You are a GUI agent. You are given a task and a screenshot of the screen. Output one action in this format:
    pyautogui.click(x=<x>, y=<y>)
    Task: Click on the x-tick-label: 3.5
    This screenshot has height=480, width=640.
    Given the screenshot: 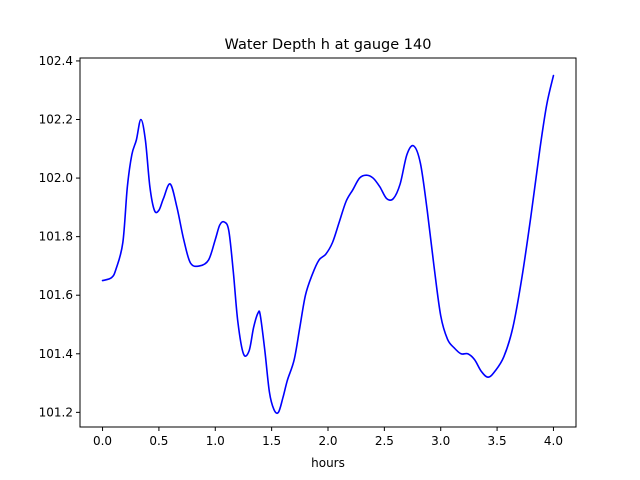 What is the action you would take?
    pyautogui.click(x=497, y=441)
    